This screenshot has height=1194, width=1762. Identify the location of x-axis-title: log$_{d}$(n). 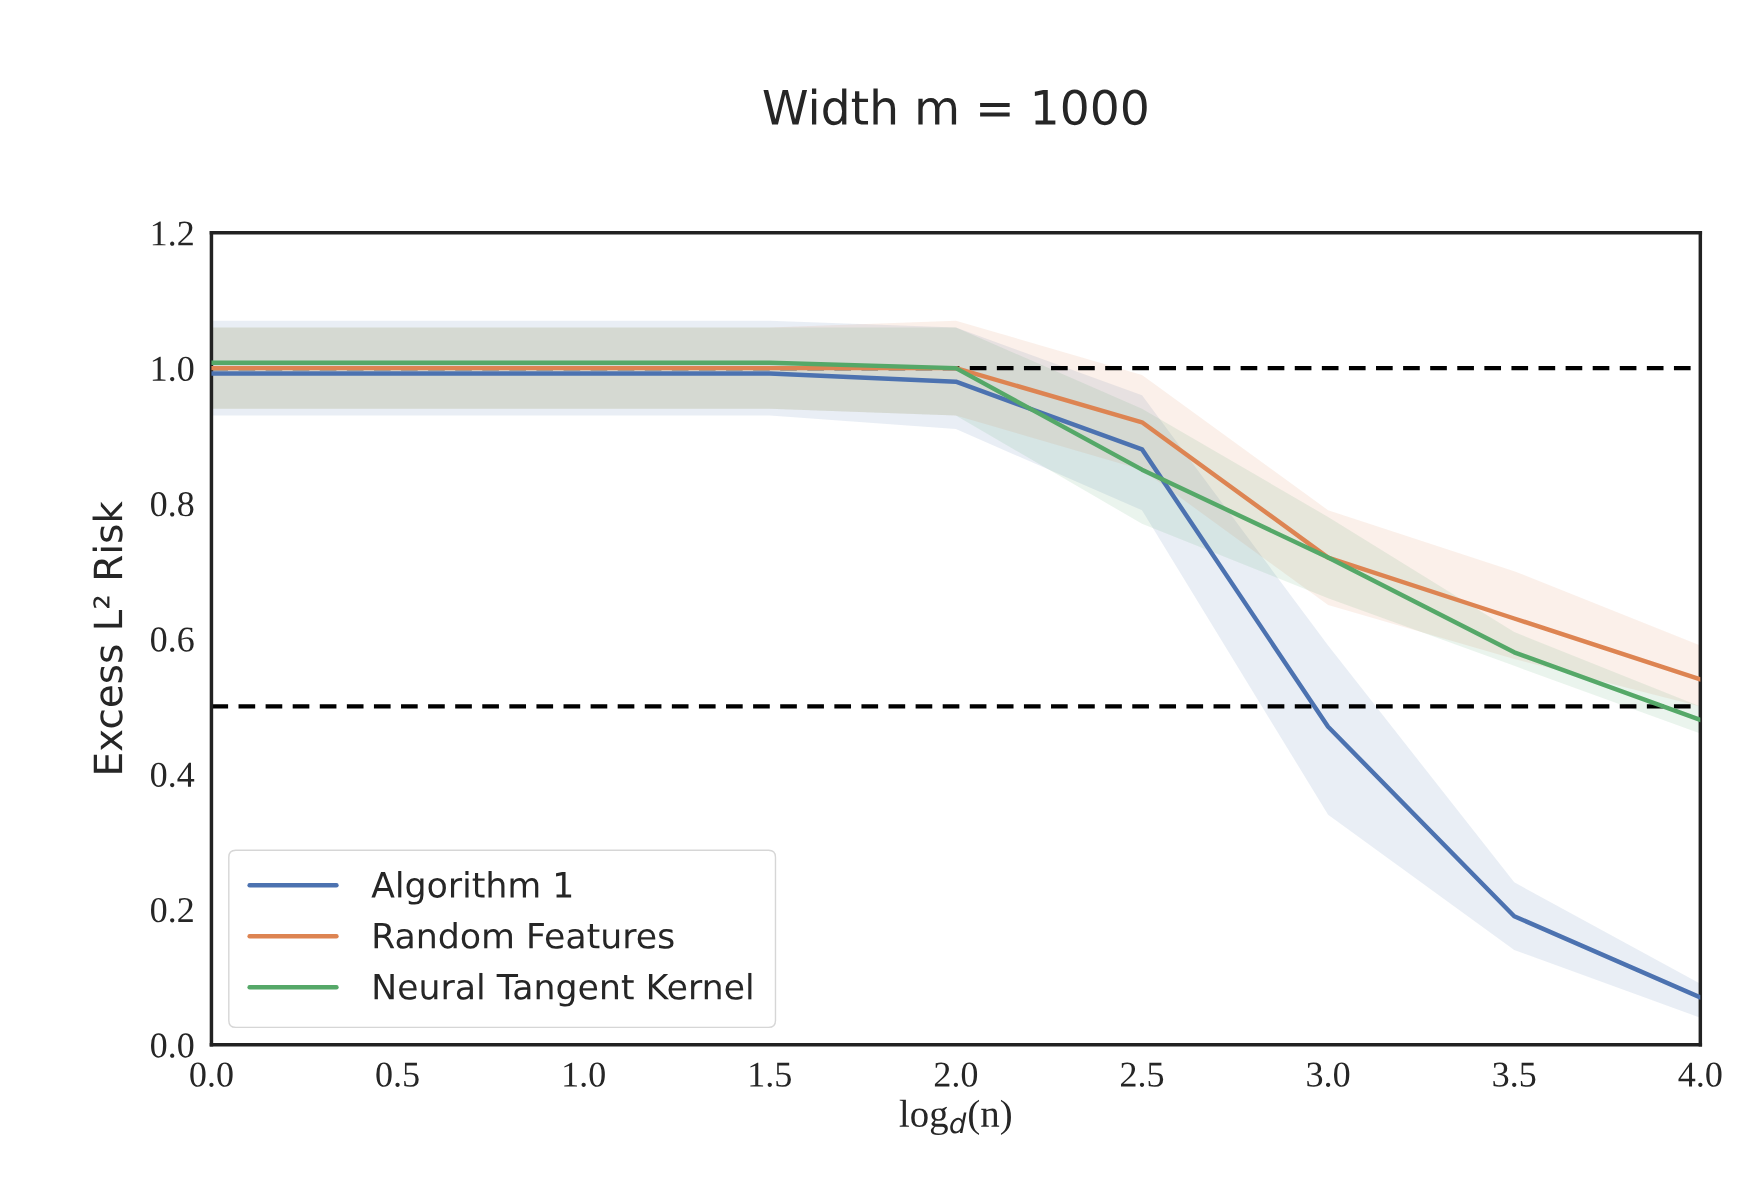
(955, 1117).